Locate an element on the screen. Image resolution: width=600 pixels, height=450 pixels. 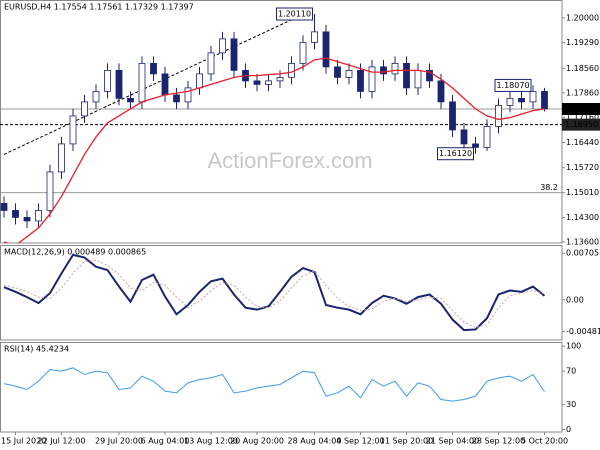
y-tick-label: 1.15720 is located at coordinates (582, 167).